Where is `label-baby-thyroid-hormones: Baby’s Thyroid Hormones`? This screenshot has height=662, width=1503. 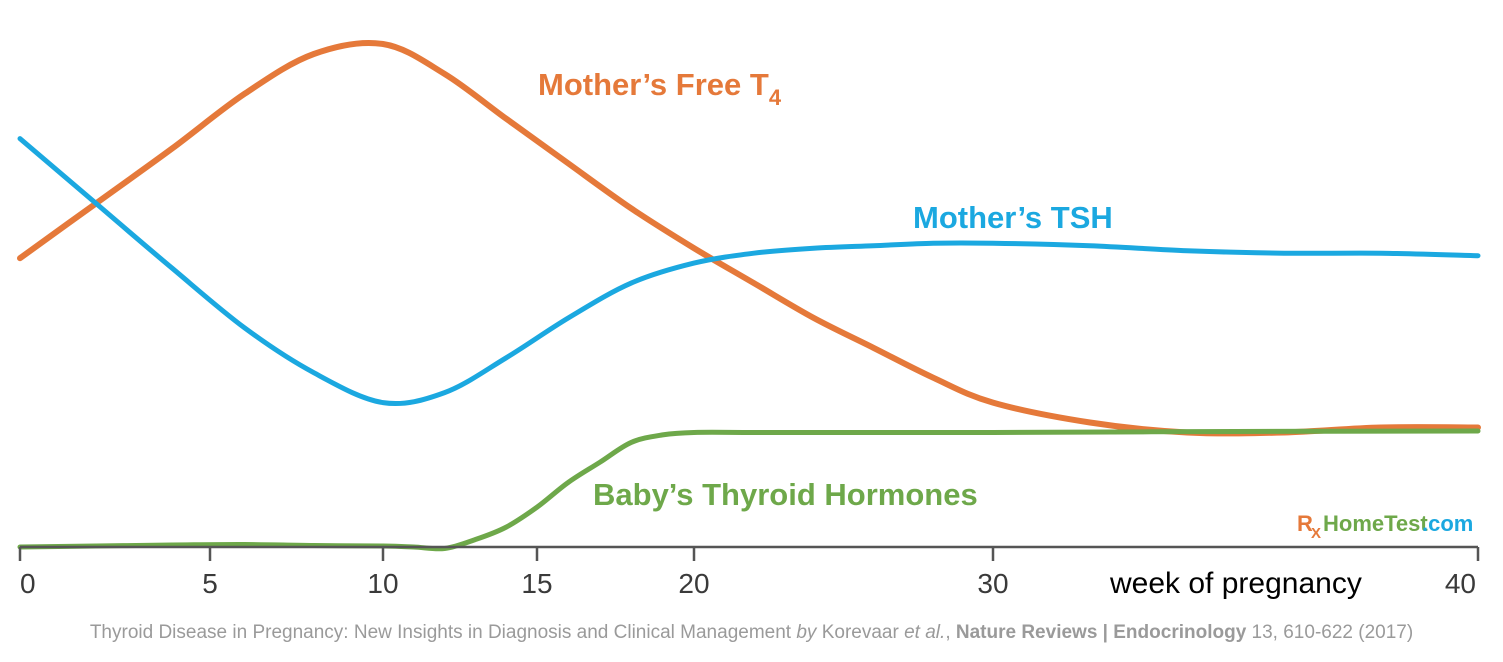
label-baby-thyroid-hormones: Baby’s Thyroid Hormones is located at coordinates (785, 494).